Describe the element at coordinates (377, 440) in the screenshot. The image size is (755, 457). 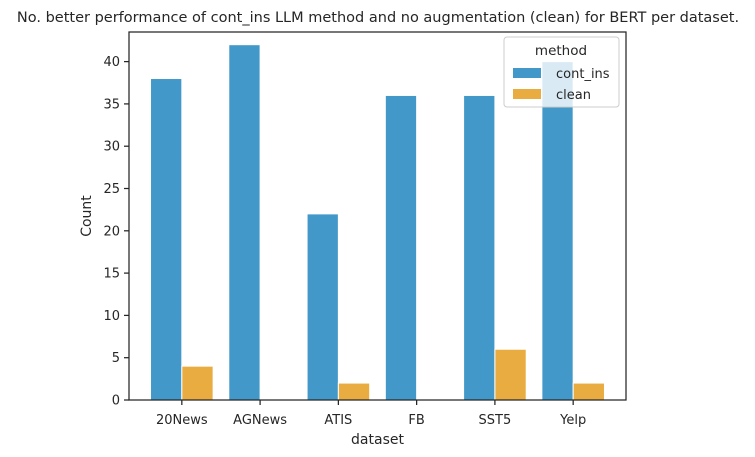
I see `x-axis-label: dataset` at that location.